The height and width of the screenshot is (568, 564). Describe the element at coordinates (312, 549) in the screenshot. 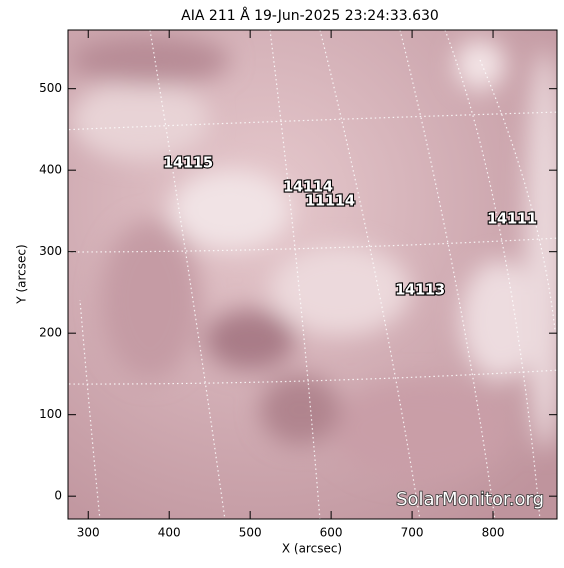

I see `x-axis-label: X (arcsec)` at that location.